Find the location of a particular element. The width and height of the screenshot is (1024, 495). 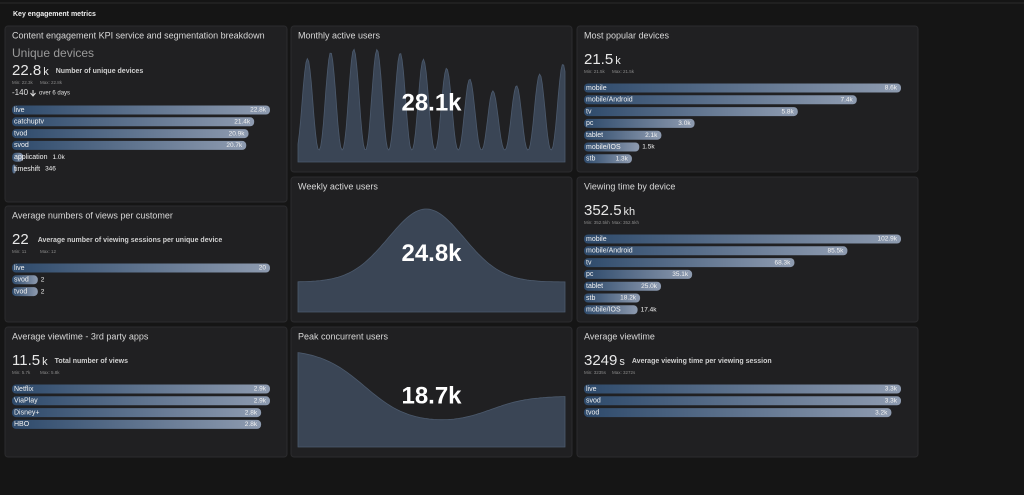

bar-value: 346 is located at coordinates (50, 169).